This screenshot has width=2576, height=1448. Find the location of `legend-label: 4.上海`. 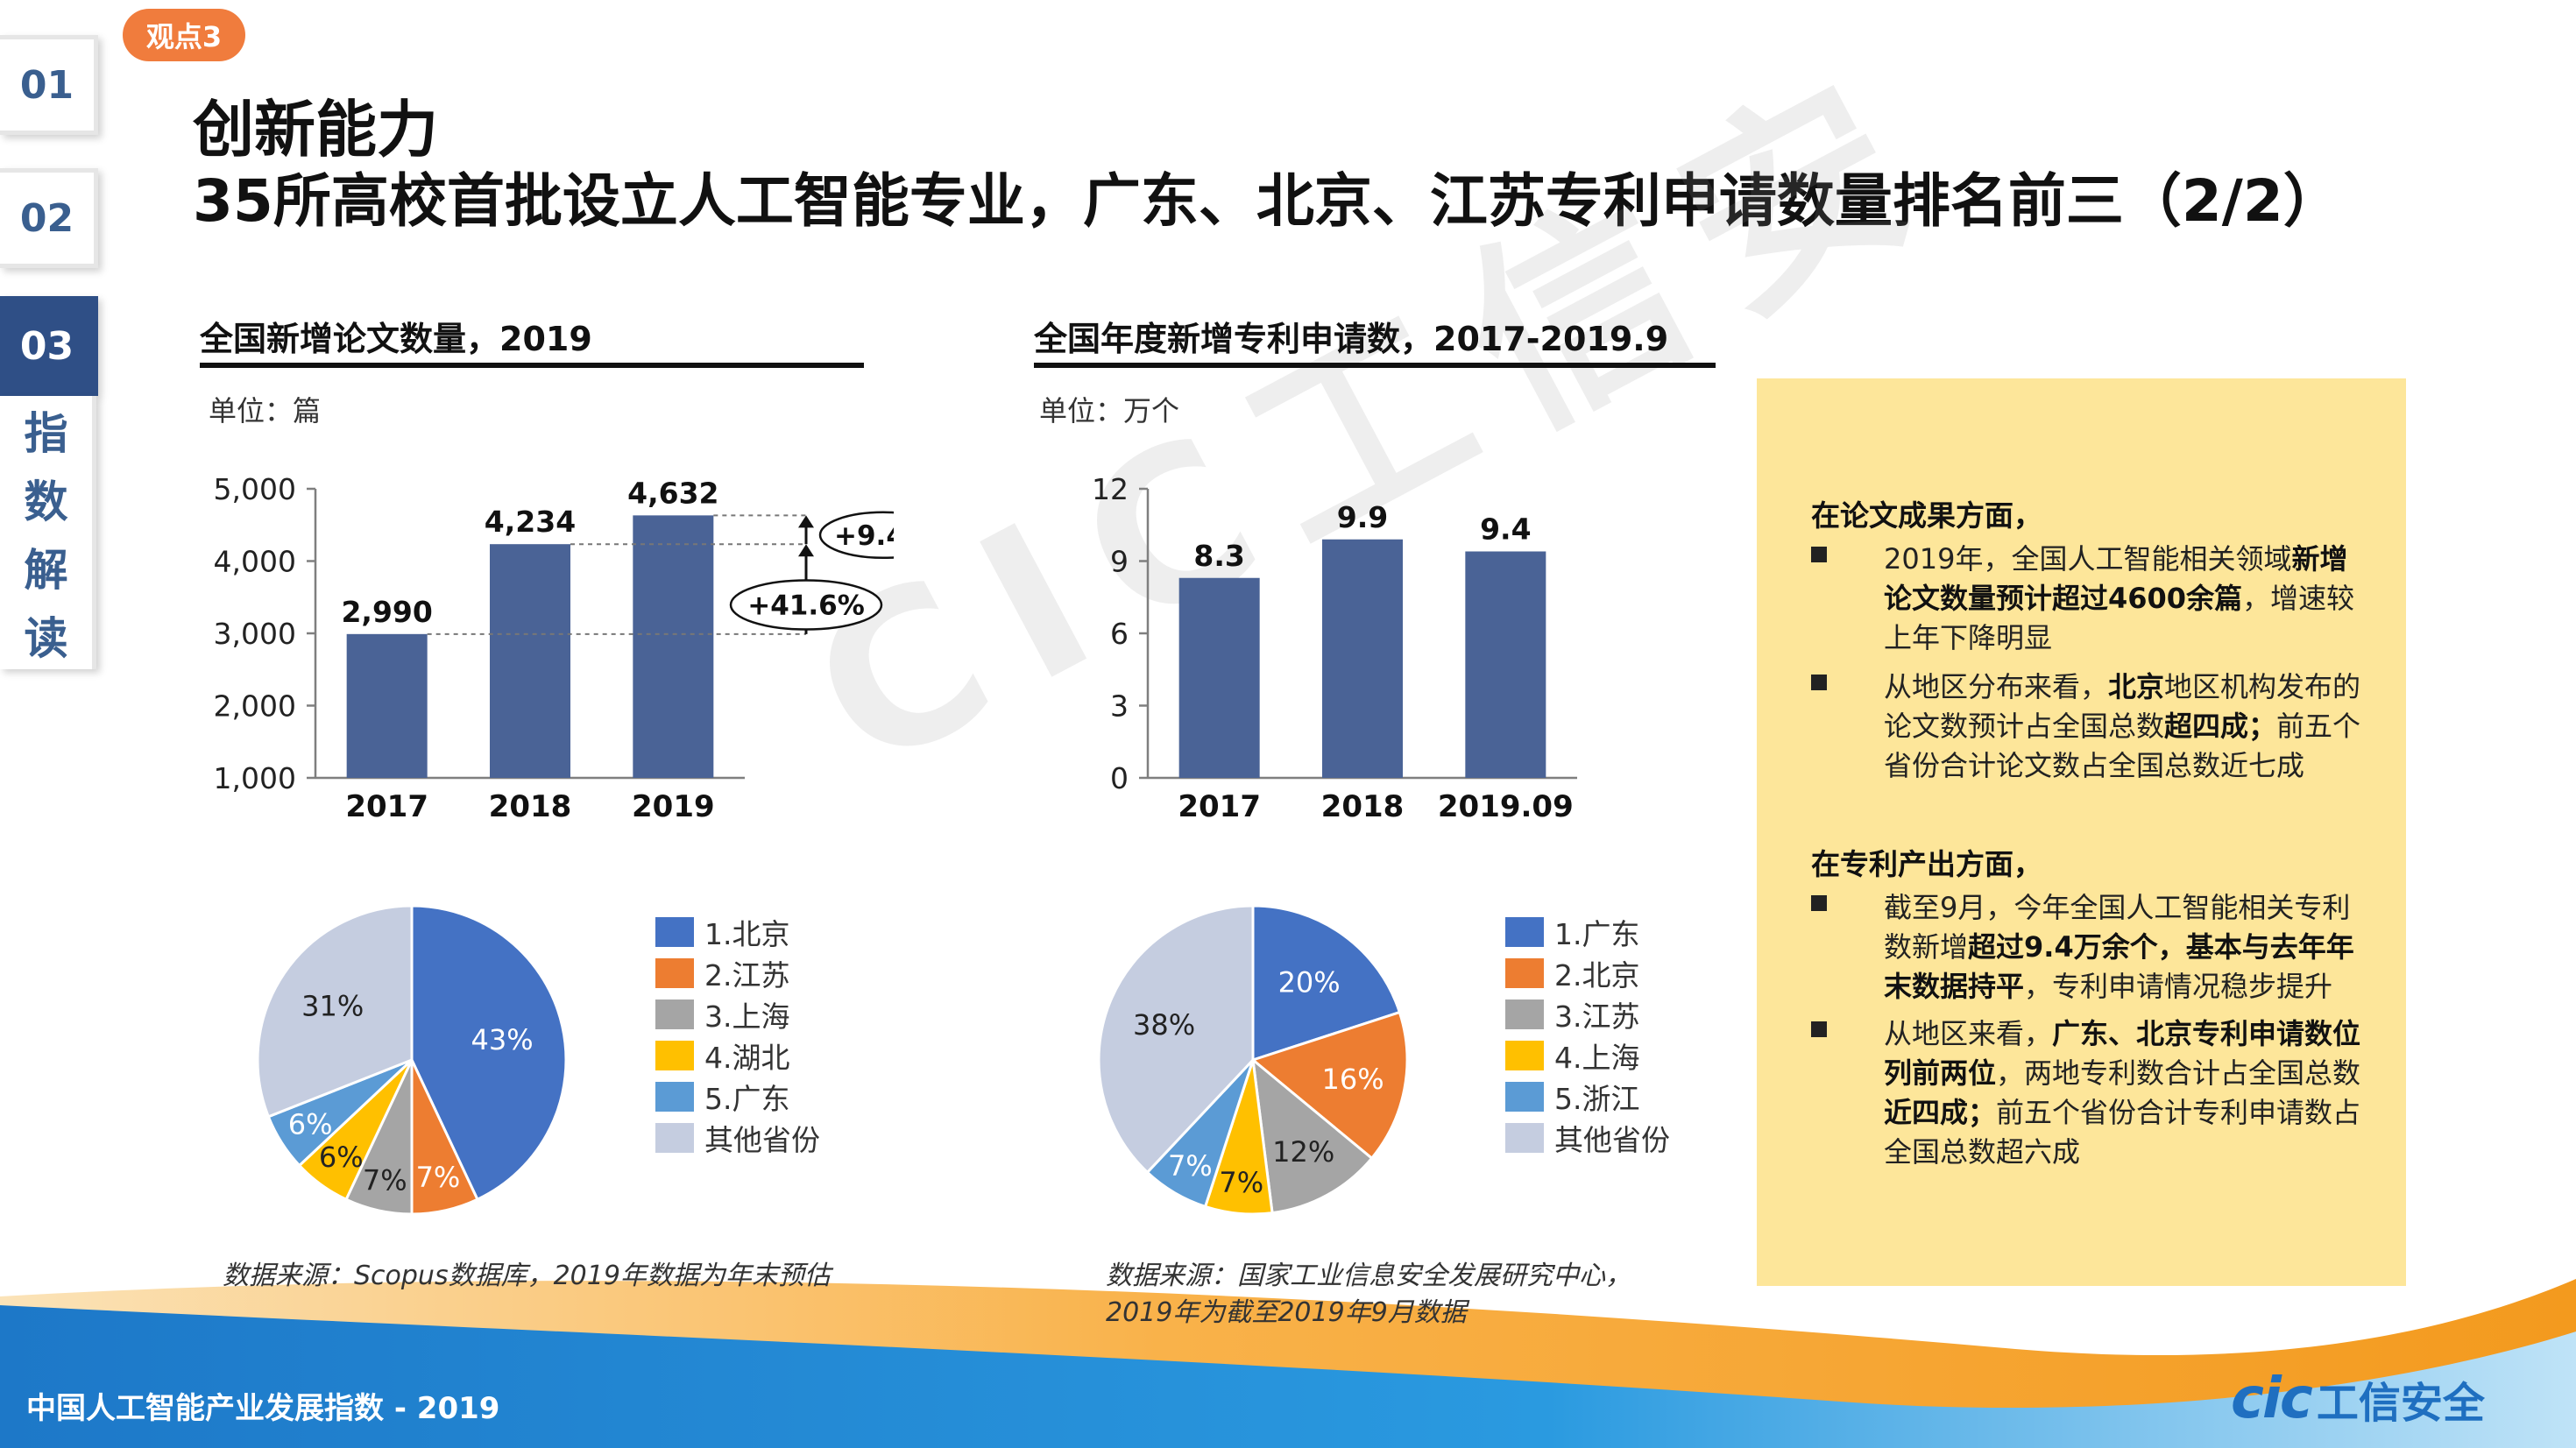

legend-label: 4.上海 is located at coordinates (1597, 1058).